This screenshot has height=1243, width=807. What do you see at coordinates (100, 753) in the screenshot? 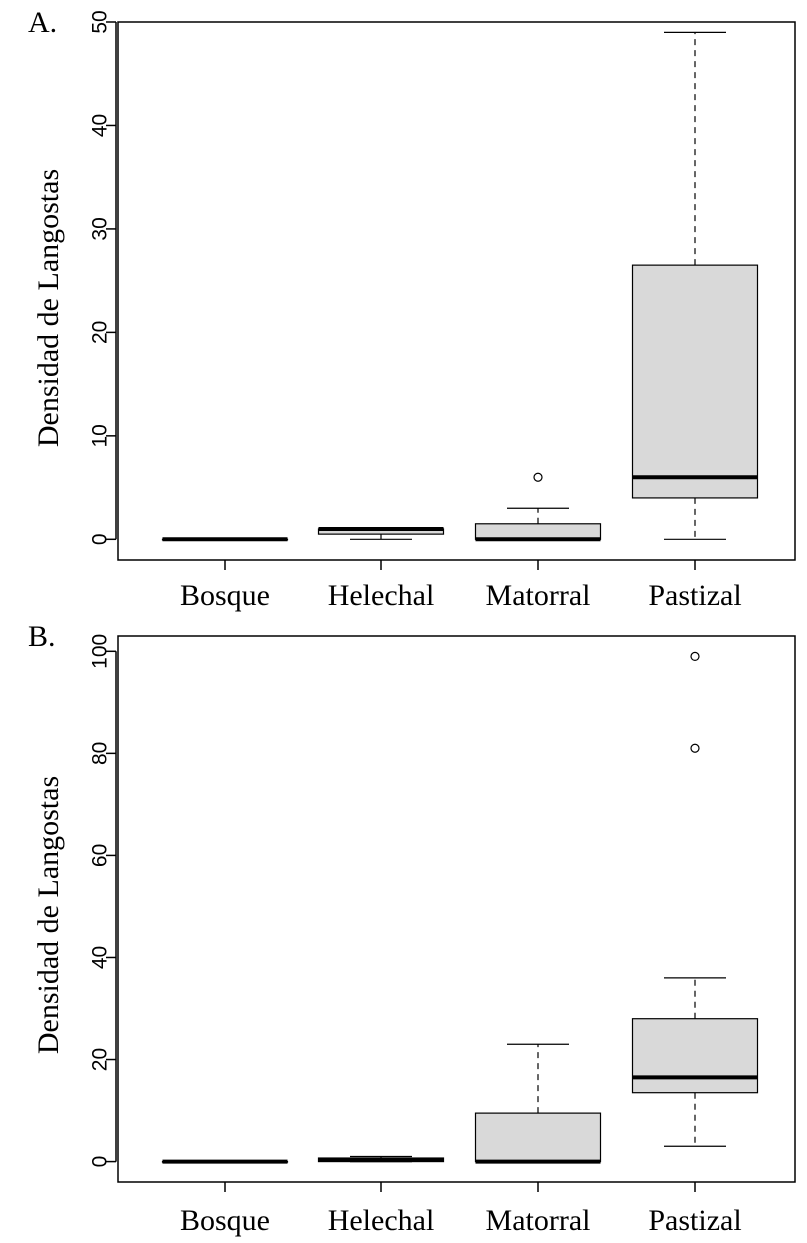
I see `y-tick-label: 80` at bounding box center [100, 753].